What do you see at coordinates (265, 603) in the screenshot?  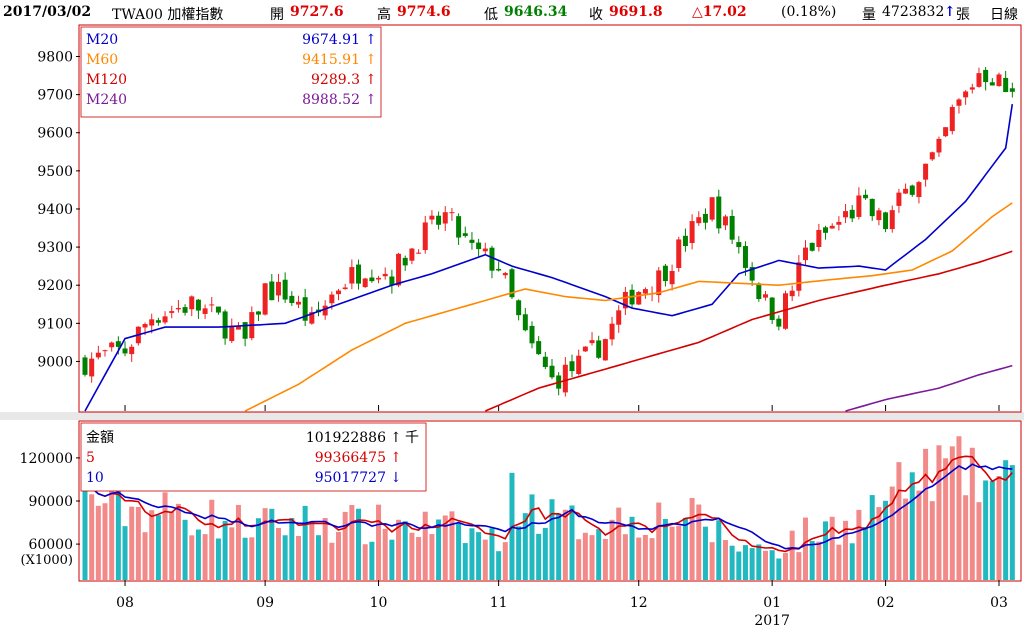 I see `x-tick-label: 09` at bounding box center [265, 603].